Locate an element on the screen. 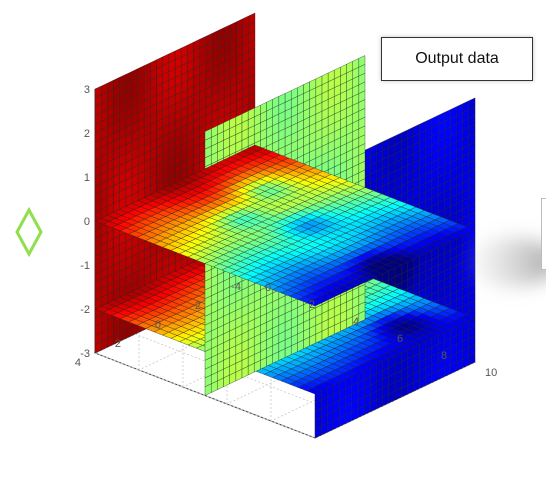 This screenshot has width=546, height=501. arrow-icon is located at coordinates (29, 232).